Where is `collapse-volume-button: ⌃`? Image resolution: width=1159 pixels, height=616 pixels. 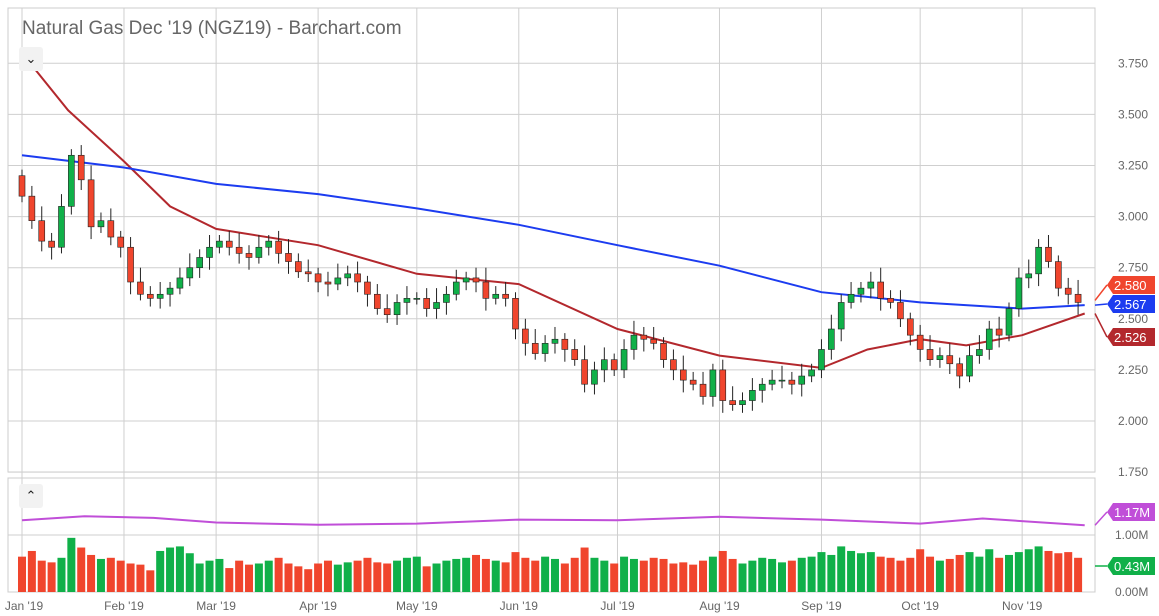
collapse-volume-button: ⌃ is located at coordinates (31, 496).